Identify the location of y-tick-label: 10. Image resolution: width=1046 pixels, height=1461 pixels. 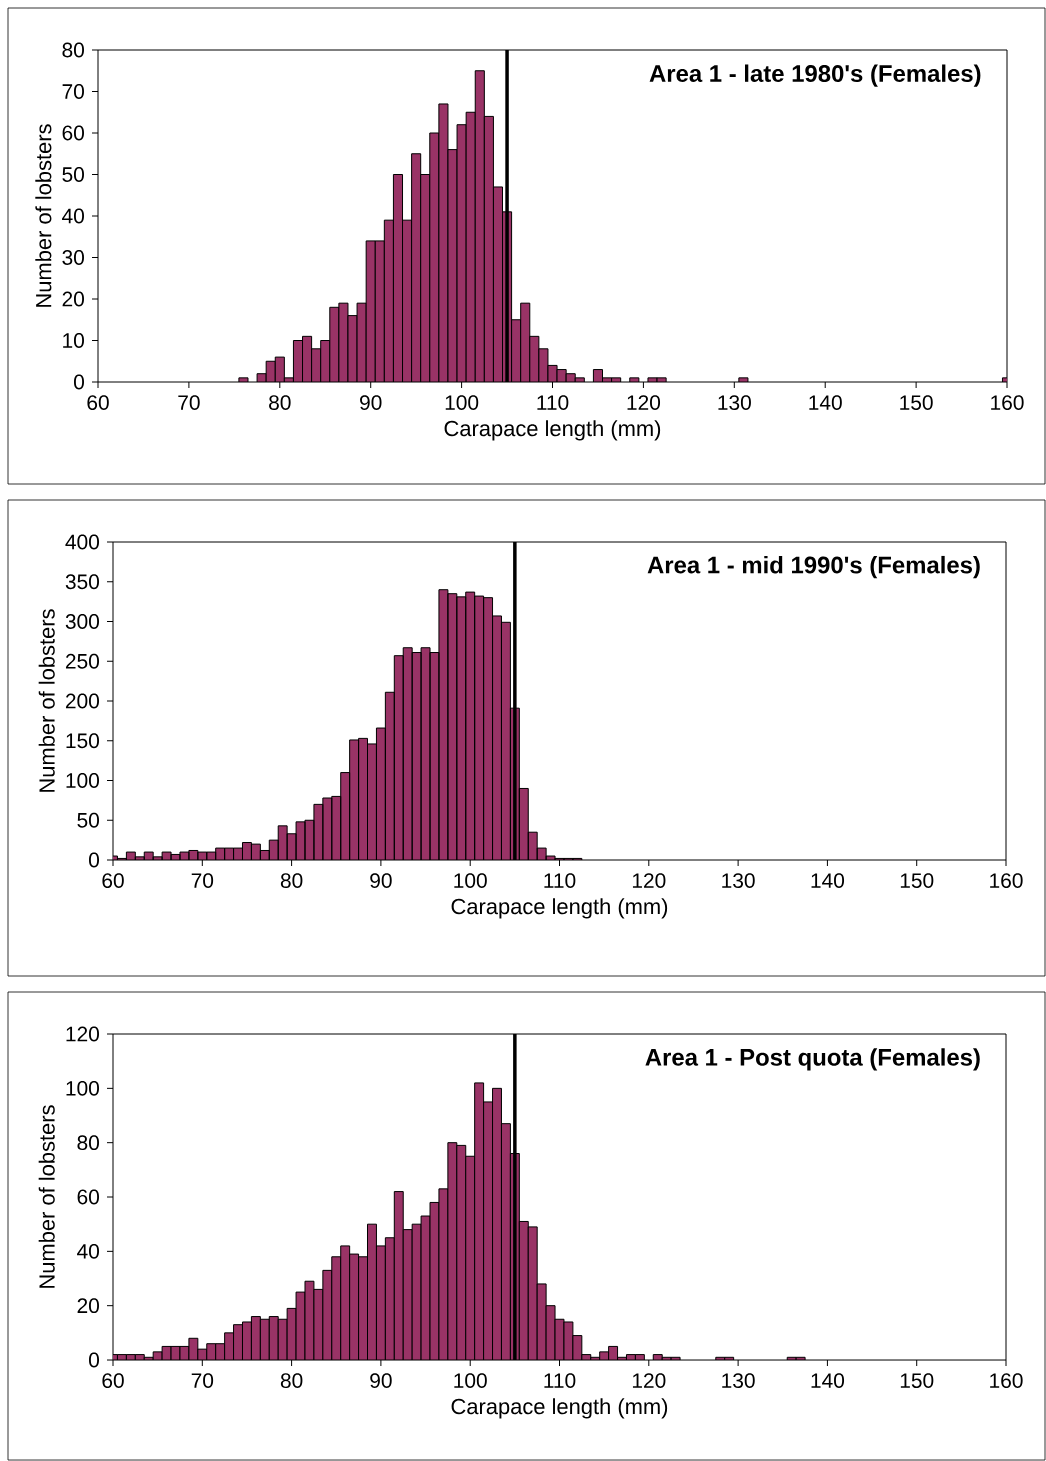
(73, 340).